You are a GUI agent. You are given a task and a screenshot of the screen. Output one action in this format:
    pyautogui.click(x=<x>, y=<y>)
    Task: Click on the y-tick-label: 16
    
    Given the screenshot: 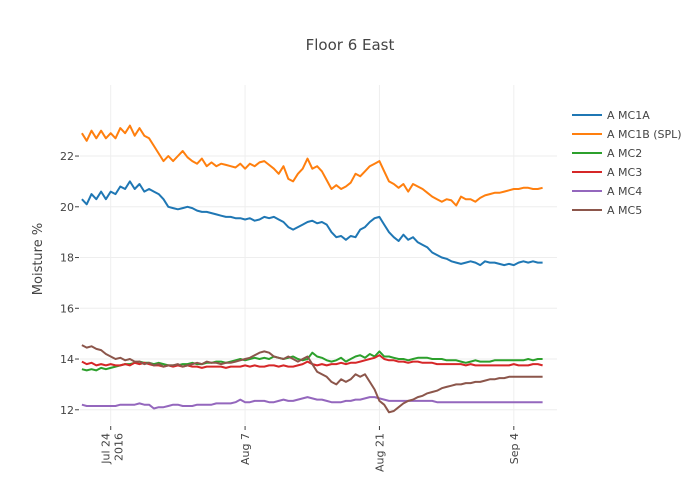 What is the action you would take?
    pyautogui.click(x=67, y=308)
    